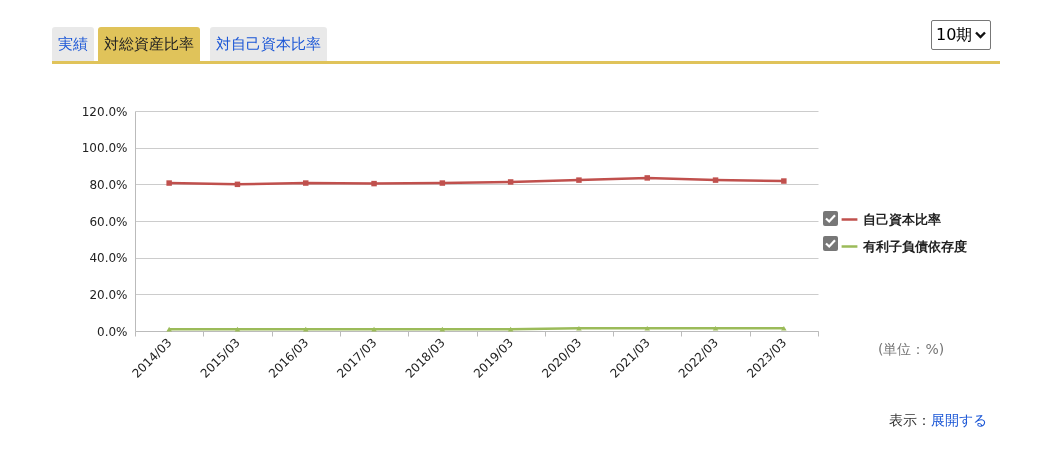  What do you see at coordinates (73, 44) in the screenshot?
I see `text: 実績` at bounding box center [73, 44].